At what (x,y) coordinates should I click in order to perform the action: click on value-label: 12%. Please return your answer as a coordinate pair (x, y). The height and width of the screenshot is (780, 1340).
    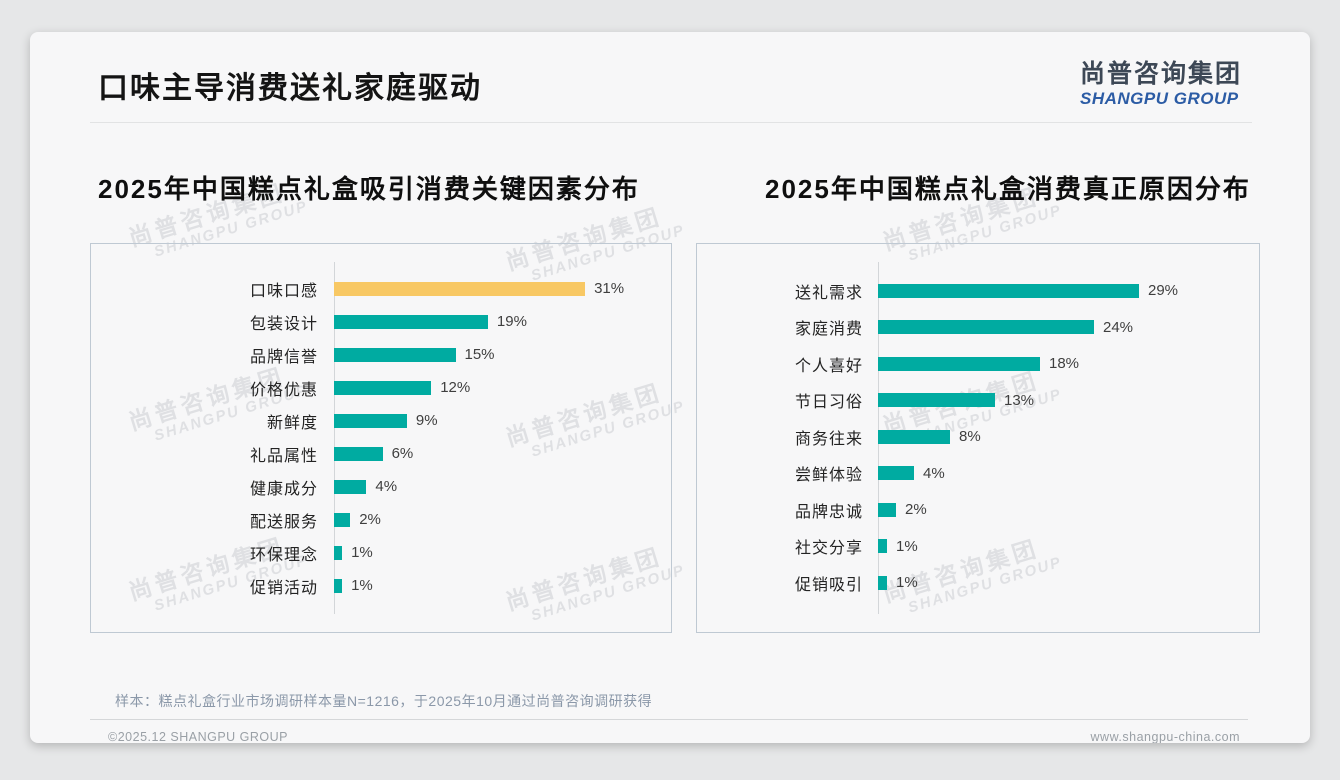
    Looking at the image, I should click on (455, 388).